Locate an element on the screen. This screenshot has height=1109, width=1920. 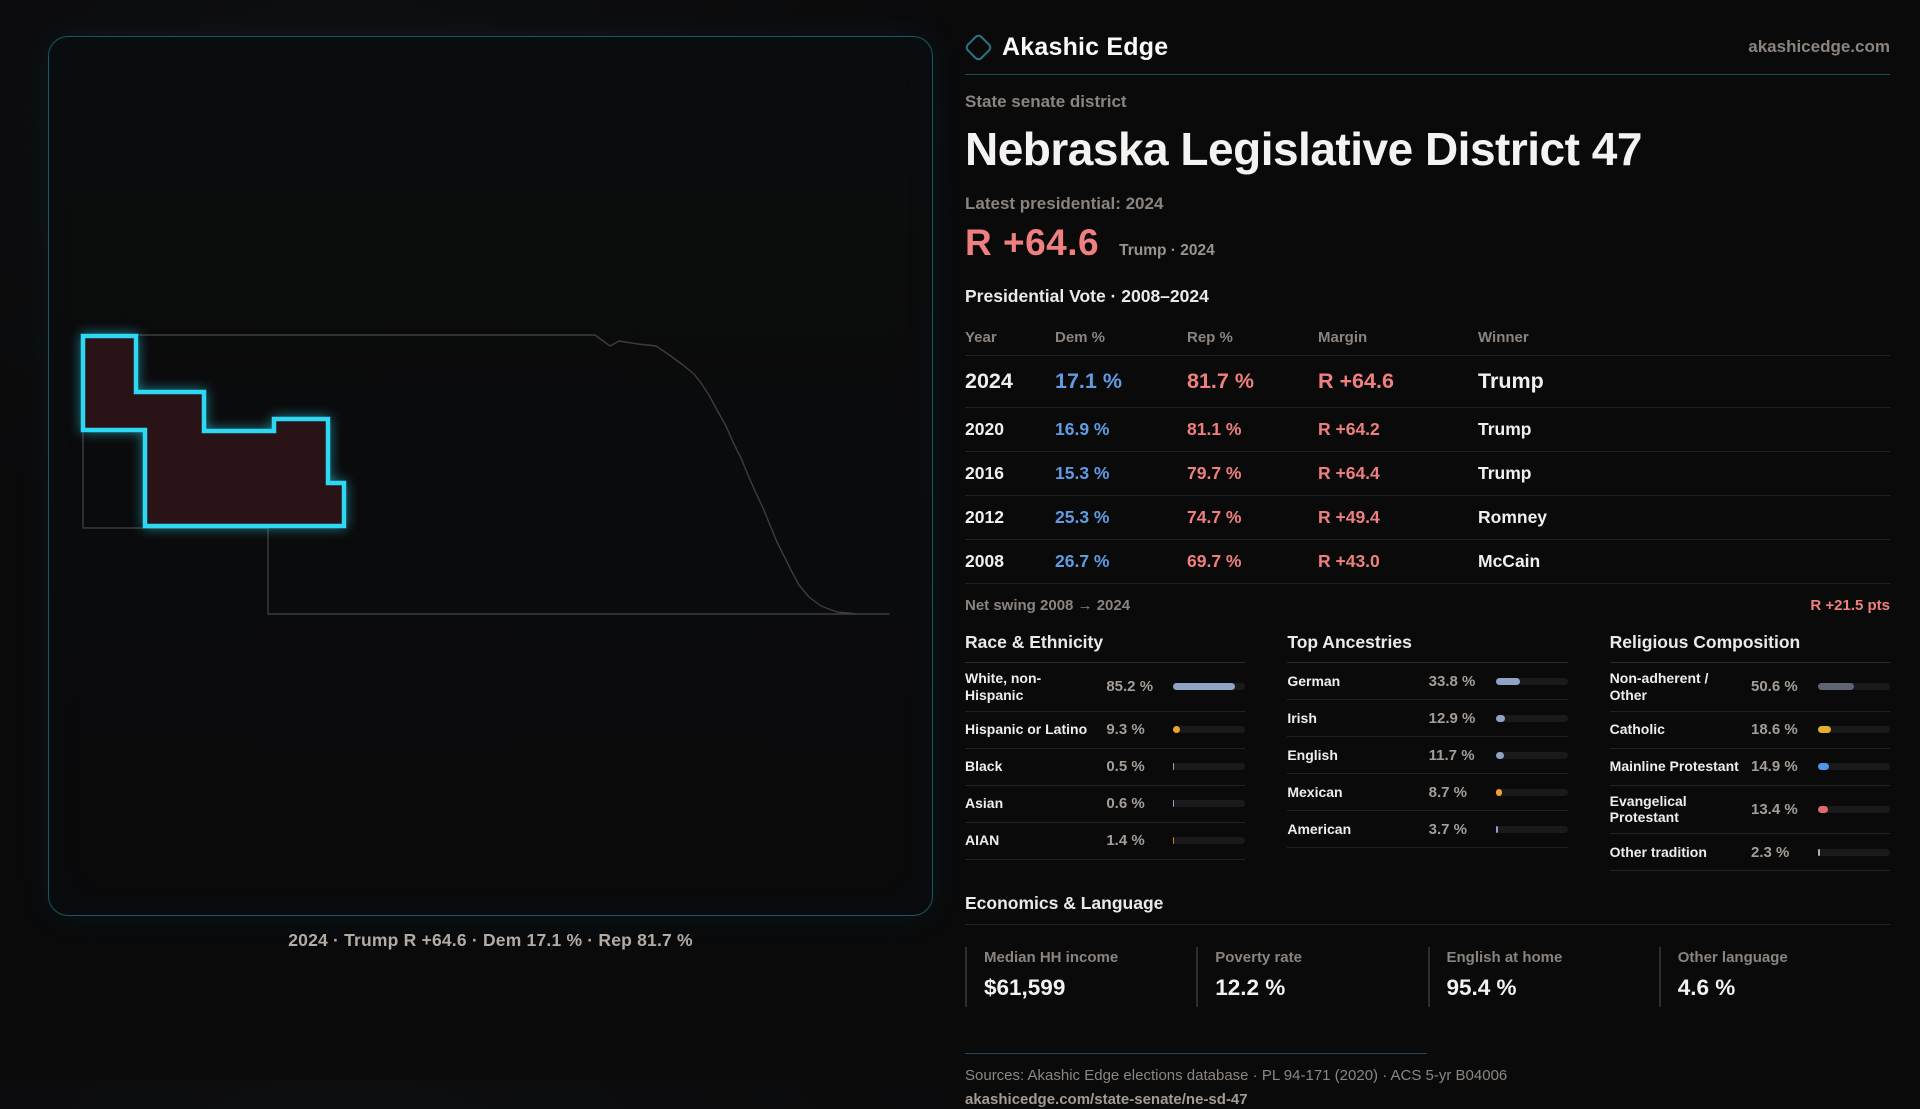
stat-label: Other tradition is located at coordinates (1676, 852).